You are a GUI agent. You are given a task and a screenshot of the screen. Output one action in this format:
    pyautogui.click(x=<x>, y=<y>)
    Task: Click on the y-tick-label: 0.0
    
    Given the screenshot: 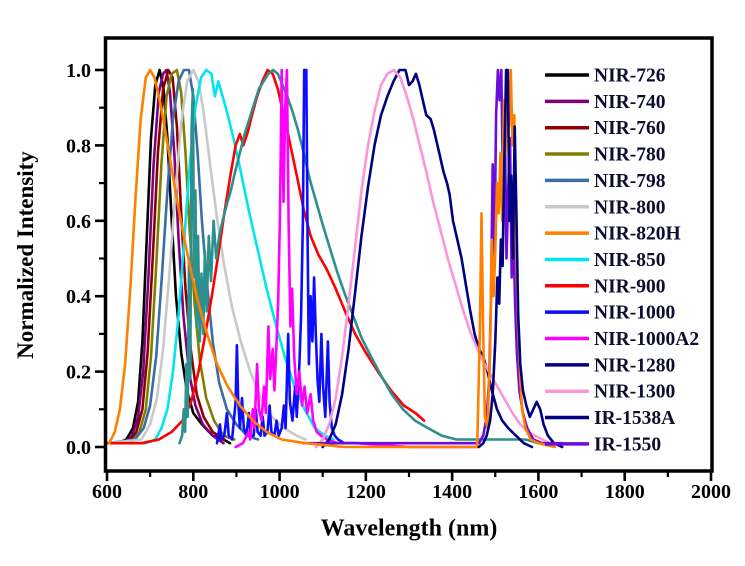 What is the action you would take?
    pyautogui.click(x=78, y=448)
    